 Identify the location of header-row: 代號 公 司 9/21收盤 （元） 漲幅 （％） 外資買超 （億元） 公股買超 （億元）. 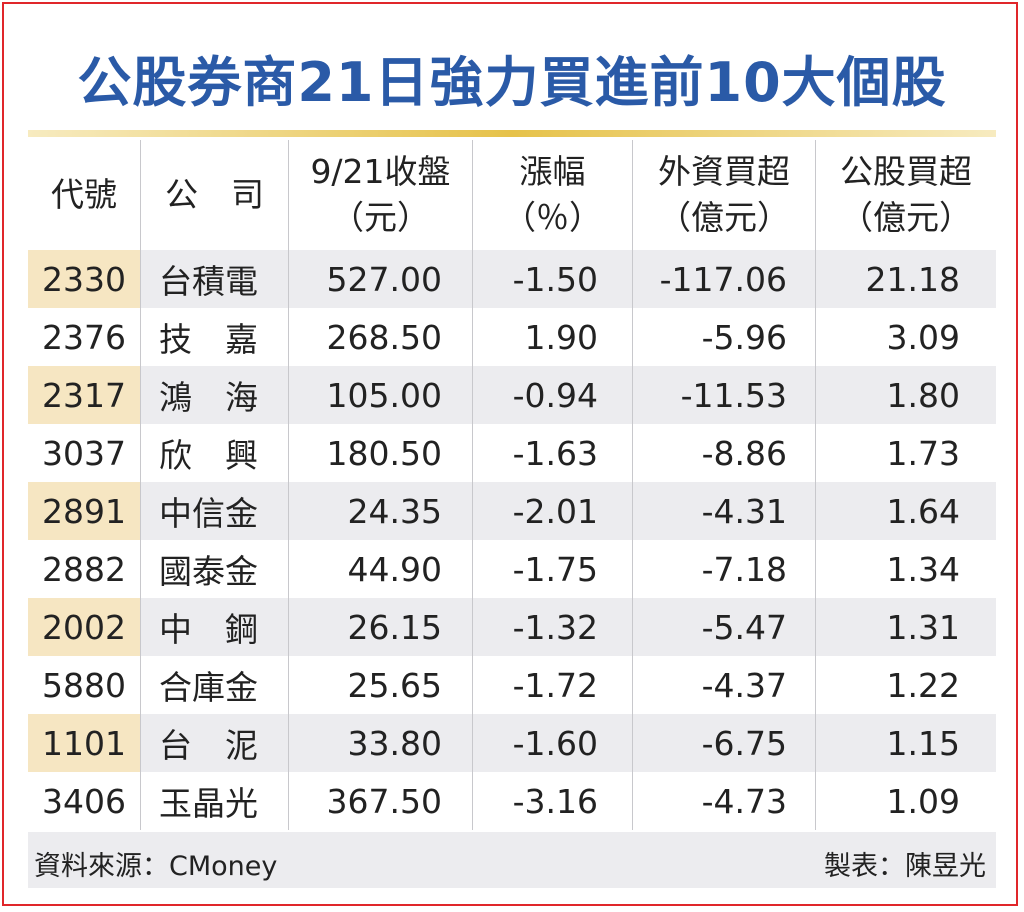
(512, 195).